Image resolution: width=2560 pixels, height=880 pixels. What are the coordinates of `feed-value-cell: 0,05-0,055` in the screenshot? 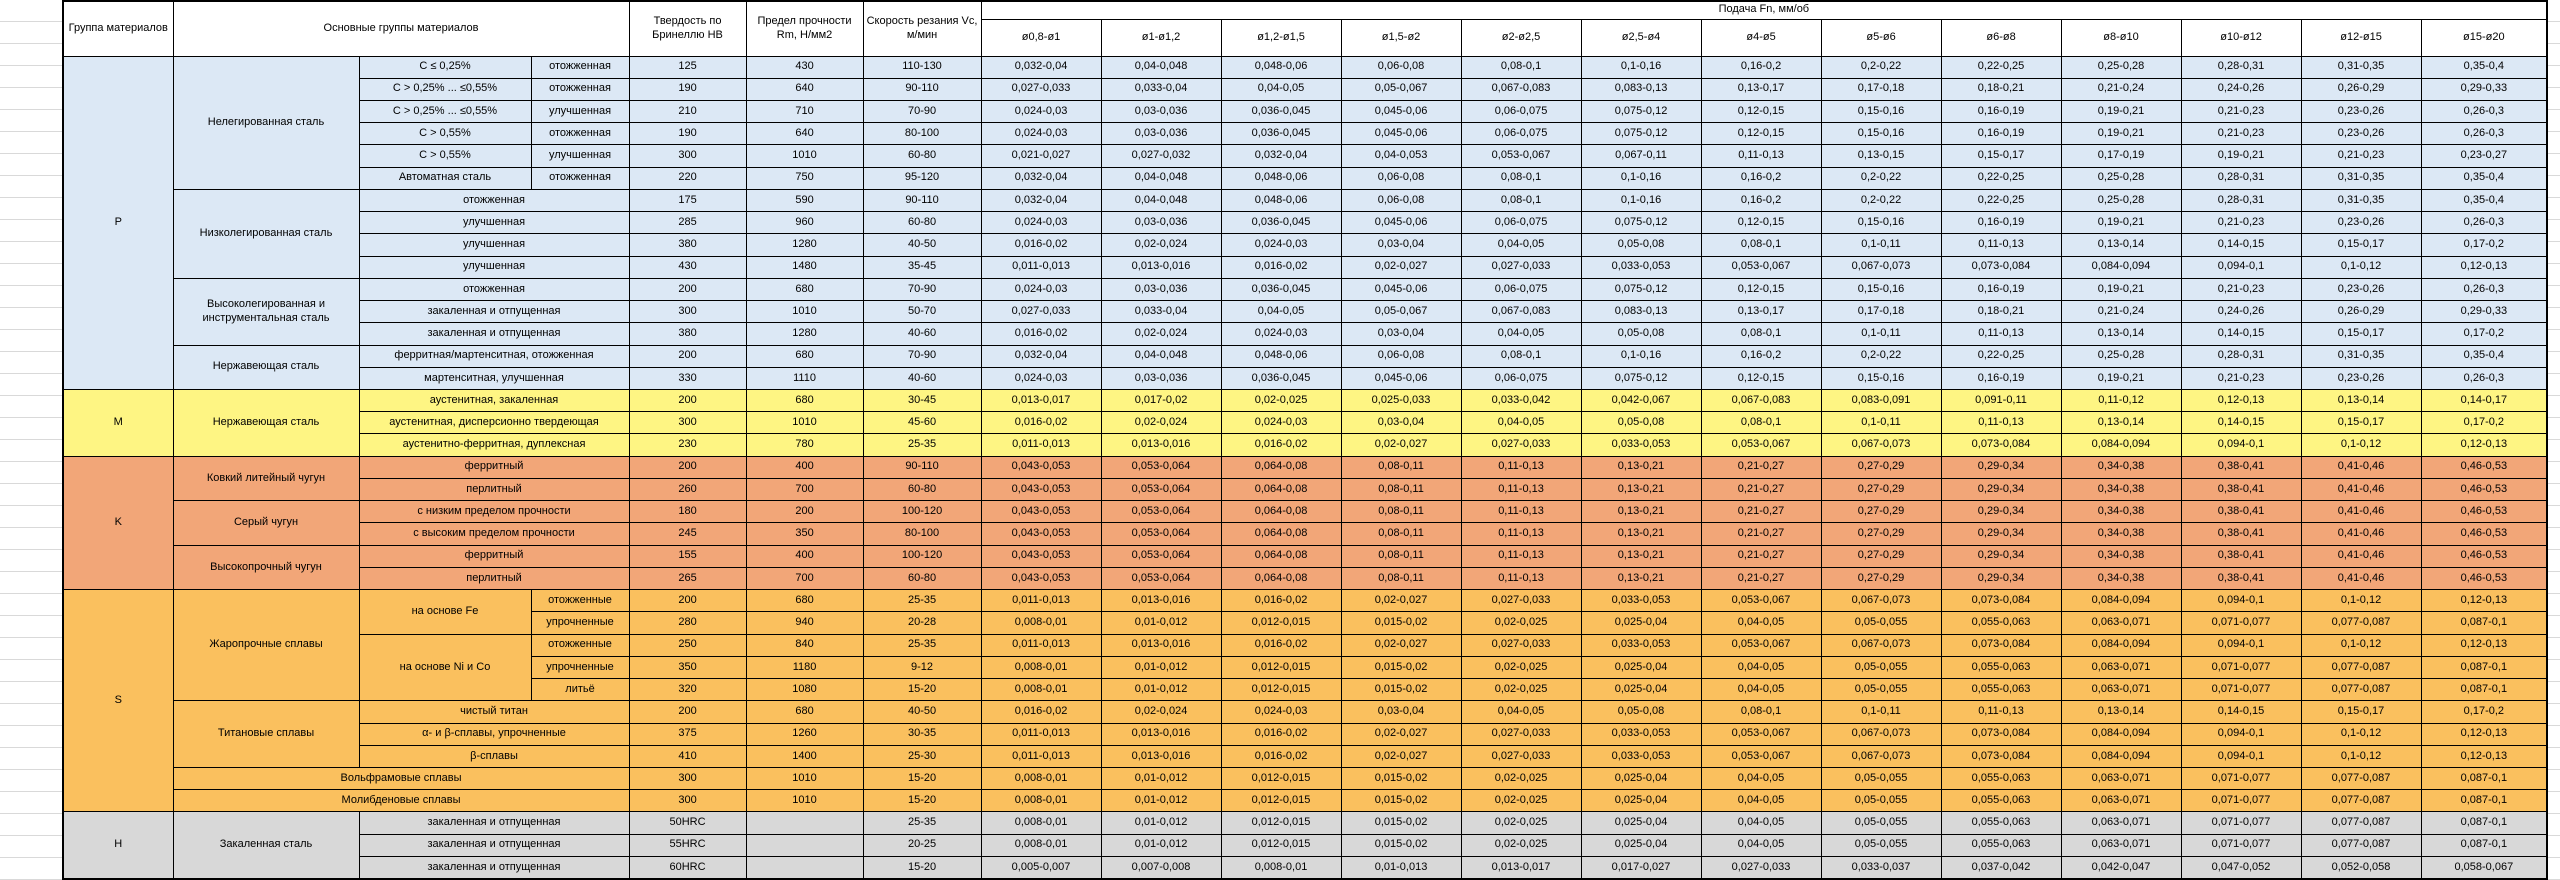 It's located at (1881, 845).